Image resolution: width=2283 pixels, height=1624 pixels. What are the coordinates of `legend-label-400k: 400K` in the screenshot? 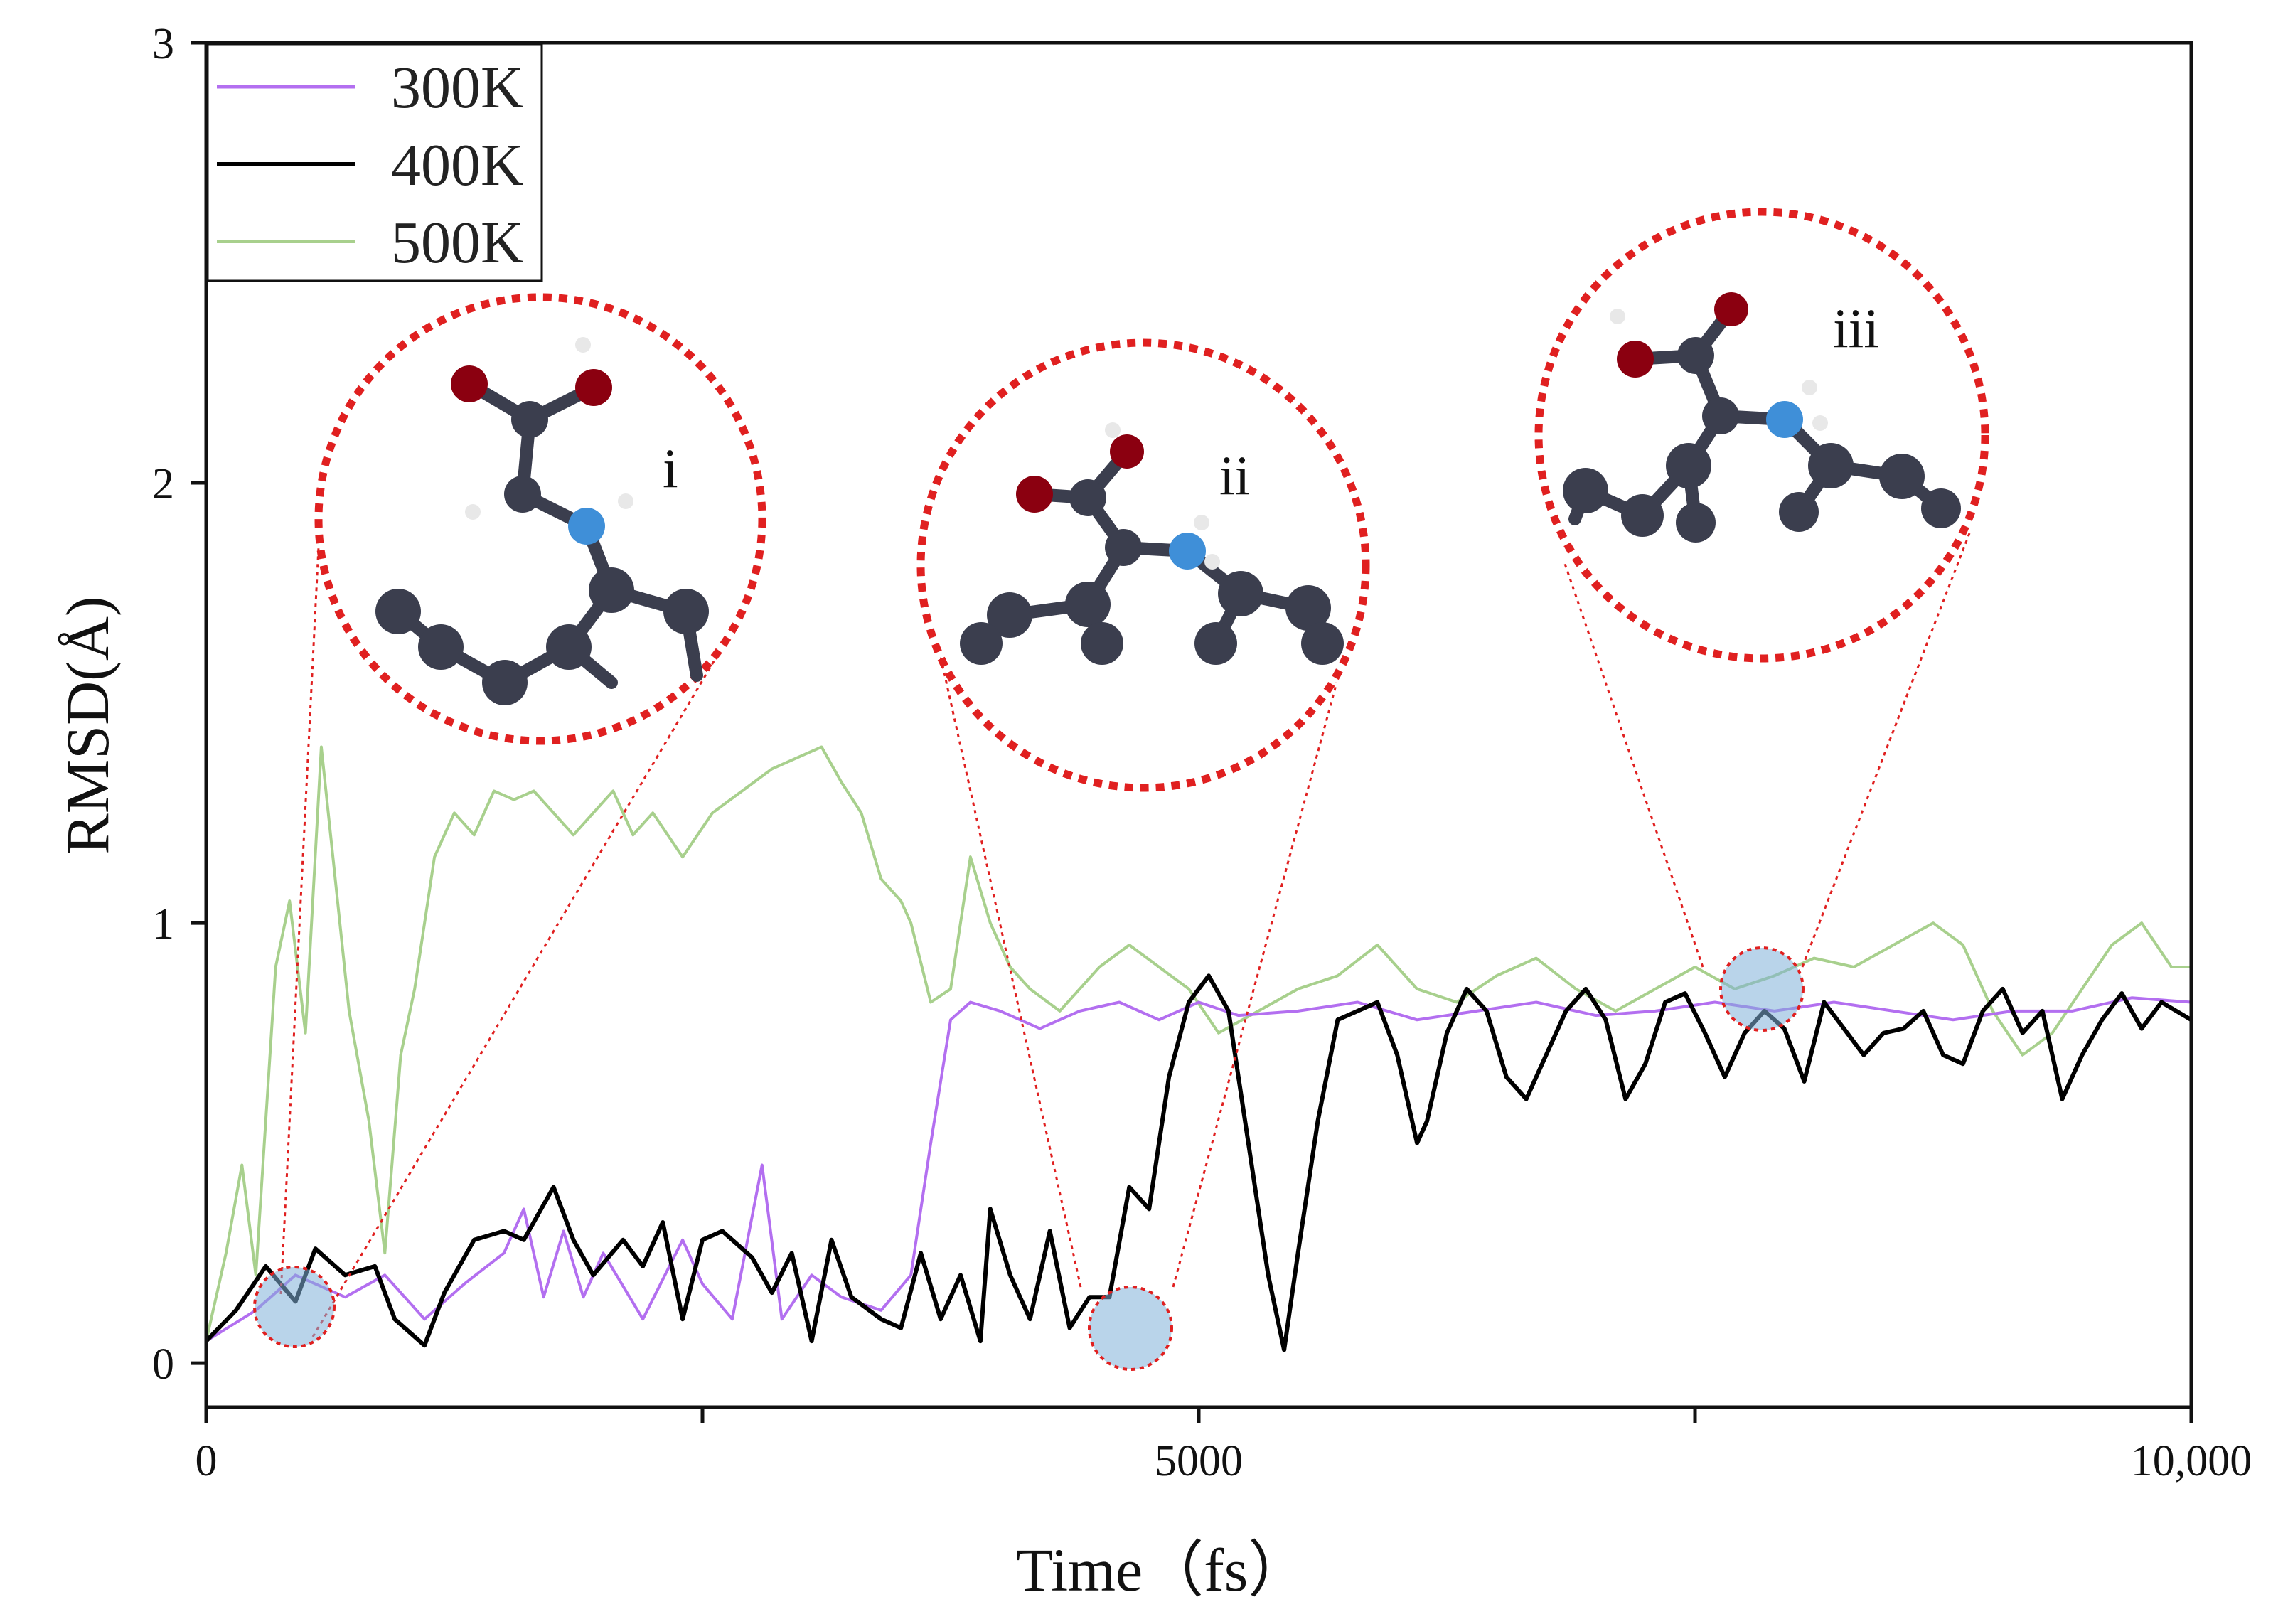 It's located at (457, 165).